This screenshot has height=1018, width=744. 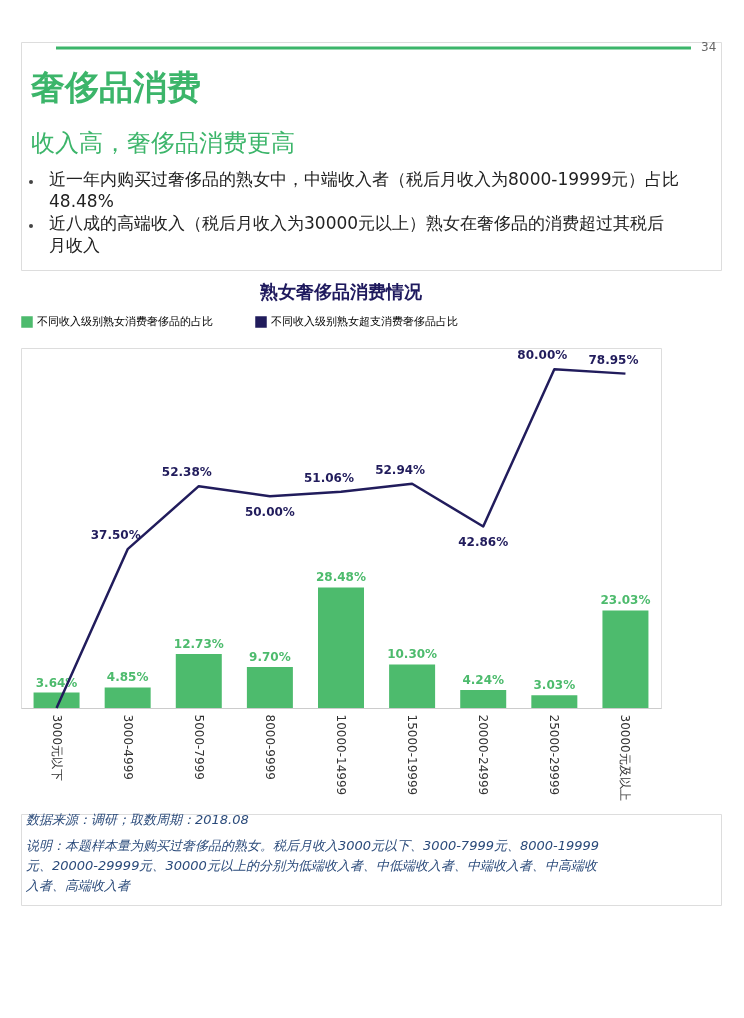 I want to click on data-label: 9.70%, so click(x=270, y=656).